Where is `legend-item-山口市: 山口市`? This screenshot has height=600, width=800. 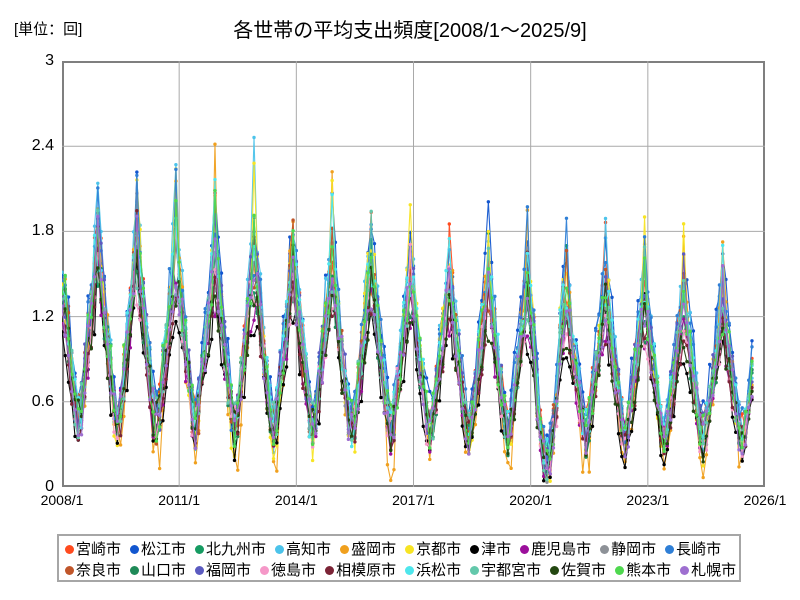 legend-item-山口市: 山口市 is located at coordinates (158, 570).